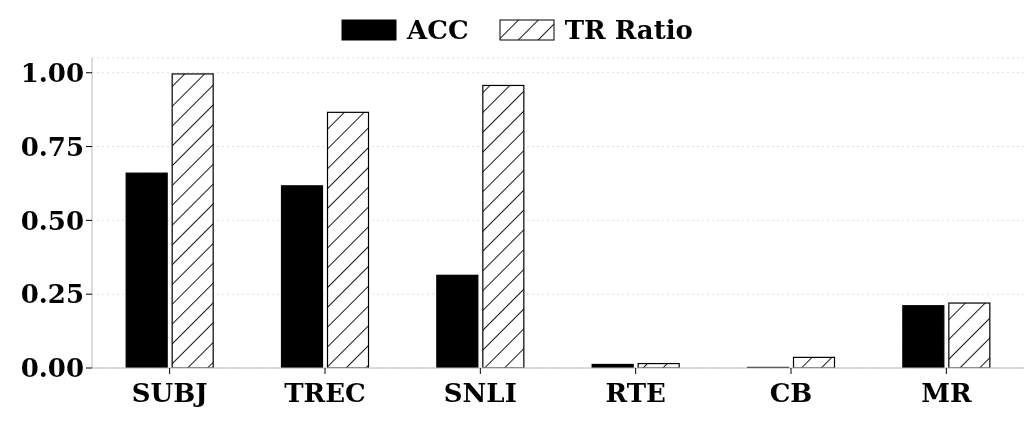 Image resolution: width=1034 pixels, height=423 pixels. Describe the element at coordinates (52, 368) in the screenshot. I see `y-tick-label: 0.00` at that location.